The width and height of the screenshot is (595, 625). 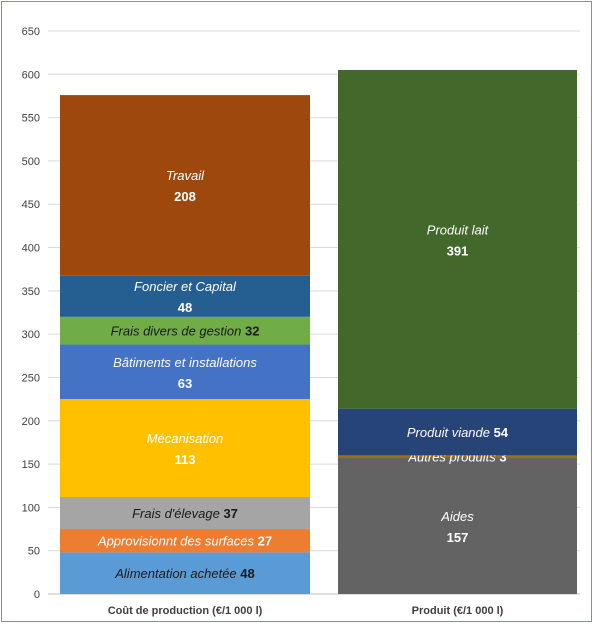 I want to click on bar-segment-mecanisation, so click(x=185, y=448).